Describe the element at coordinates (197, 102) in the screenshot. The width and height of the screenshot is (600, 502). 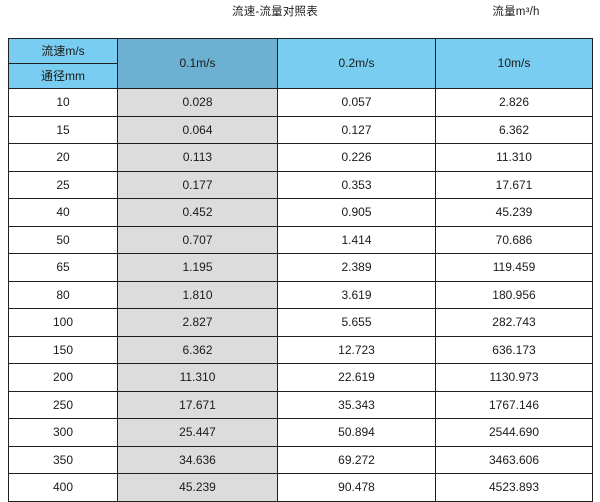
I see `cell-v1: 0.028` at that location.